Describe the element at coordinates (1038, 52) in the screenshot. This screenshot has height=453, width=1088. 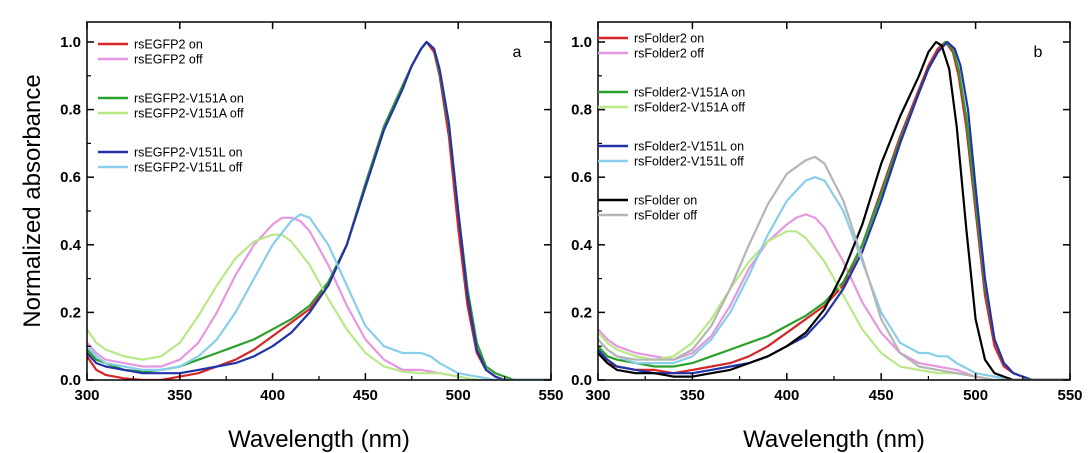
I see `panel-letter: b` at that location.